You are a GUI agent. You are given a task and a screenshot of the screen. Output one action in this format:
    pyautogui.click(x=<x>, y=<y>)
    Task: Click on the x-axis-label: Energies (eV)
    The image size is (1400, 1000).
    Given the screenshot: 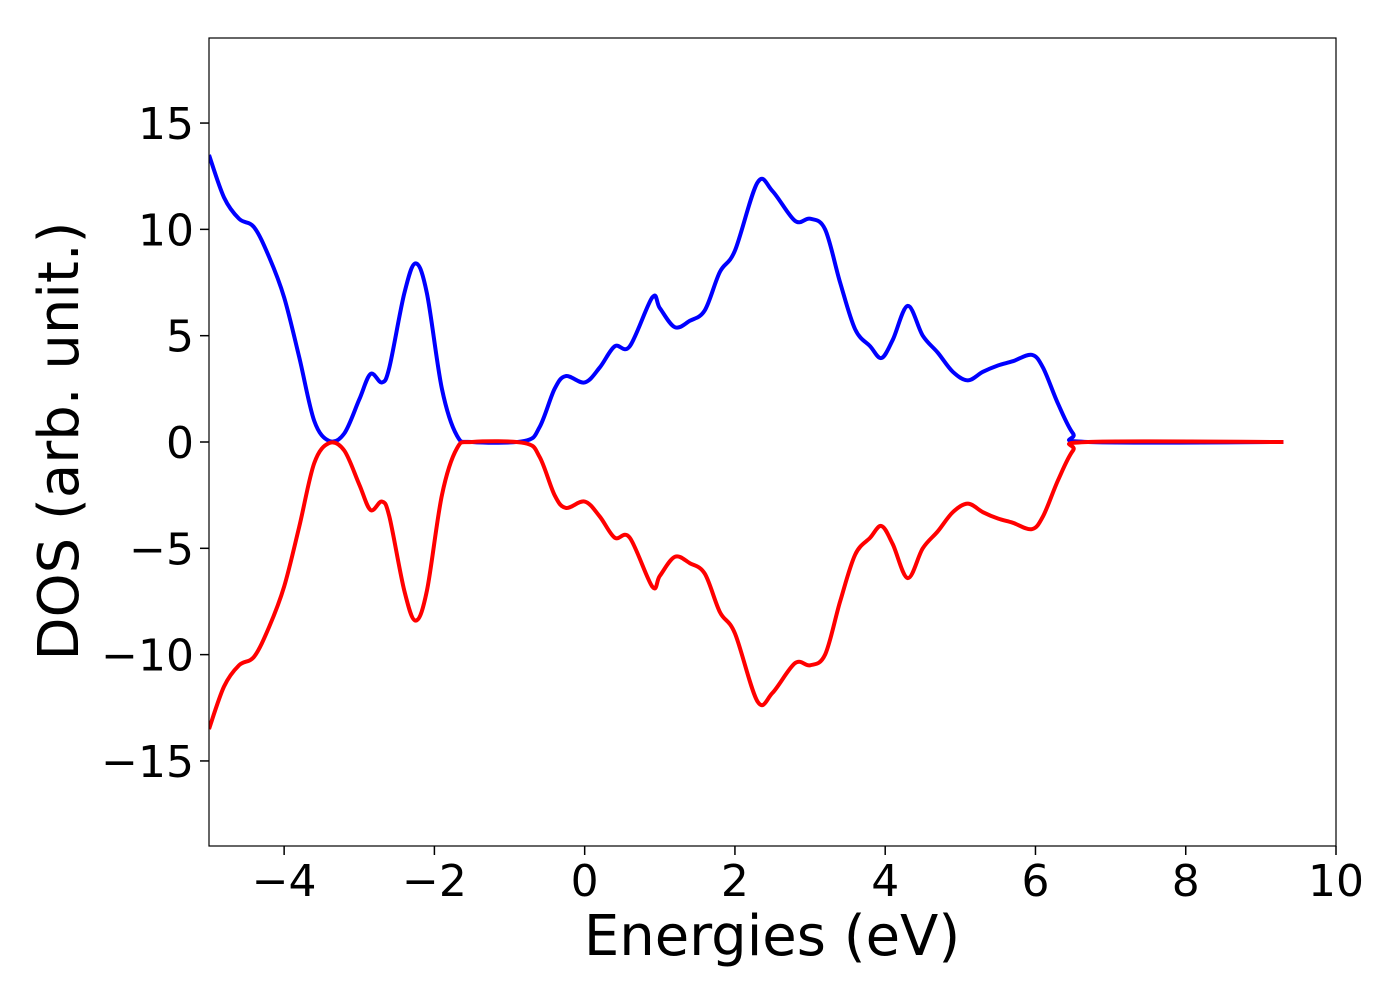 What is the action you would take?
    pyautogui.click(x=772, y=936)
    